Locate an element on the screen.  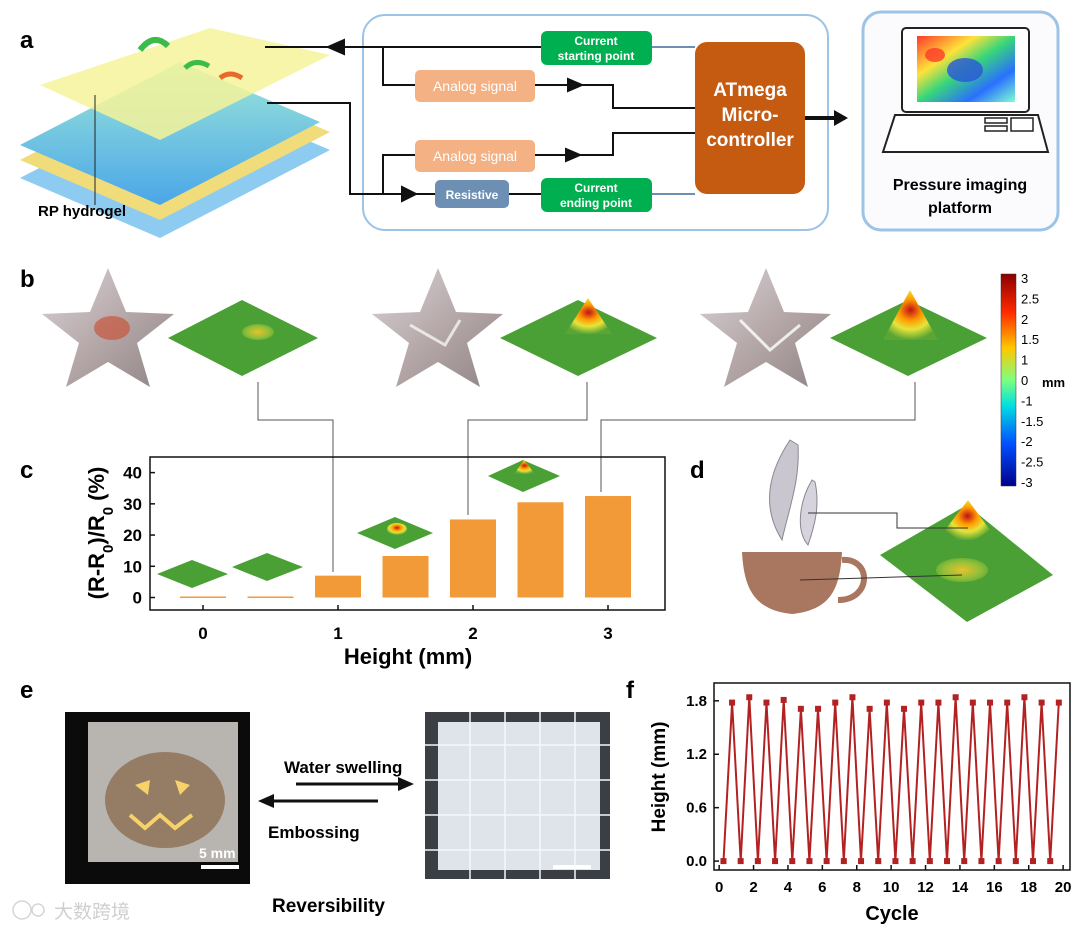
y-tick-label: 30 is located at coordinates (132, 504).